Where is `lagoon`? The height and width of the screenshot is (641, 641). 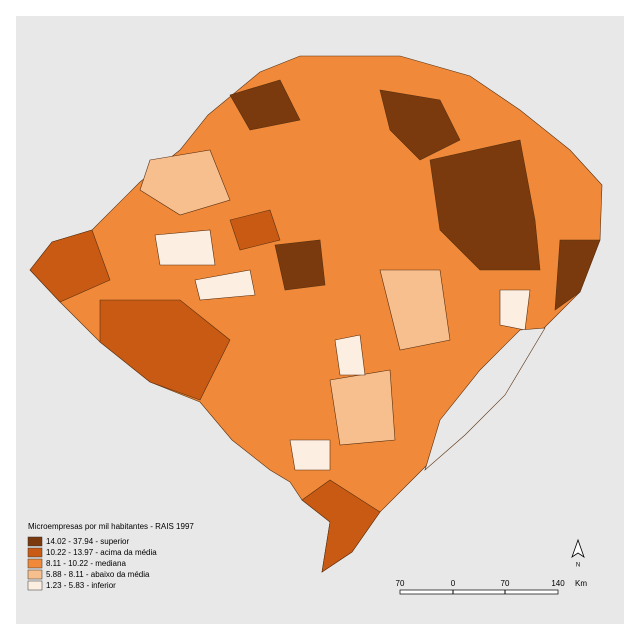
lagoon is located at coordinates (485, 399).